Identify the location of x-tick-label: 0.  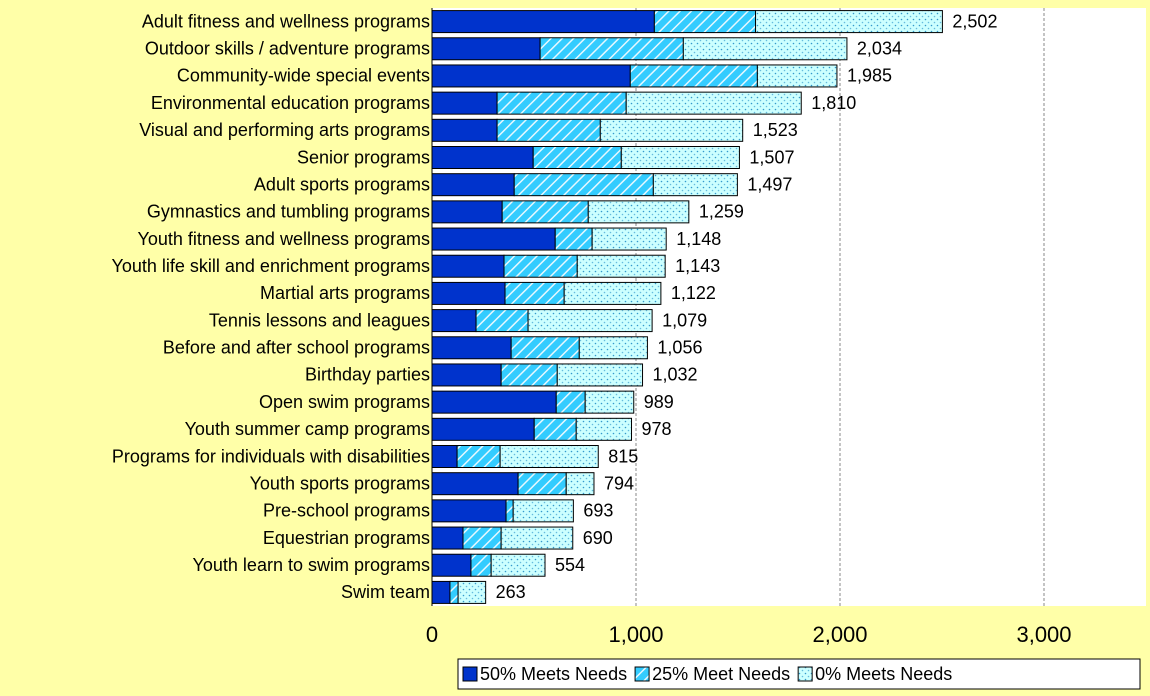
(432, 634).